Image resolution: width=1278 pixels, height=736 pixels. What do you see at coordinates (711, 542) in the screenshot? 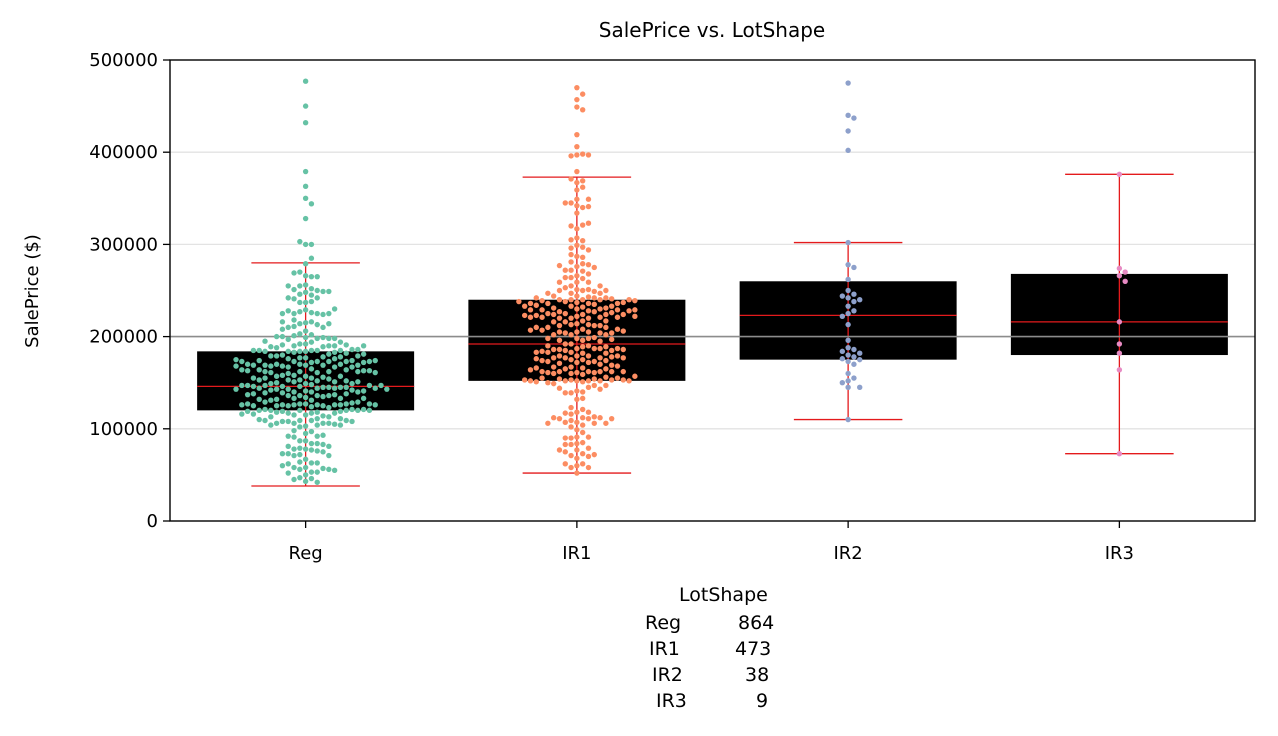
I see `x-axis: Reg IR1 IR2 IR3` at bounding box center [711, 542].